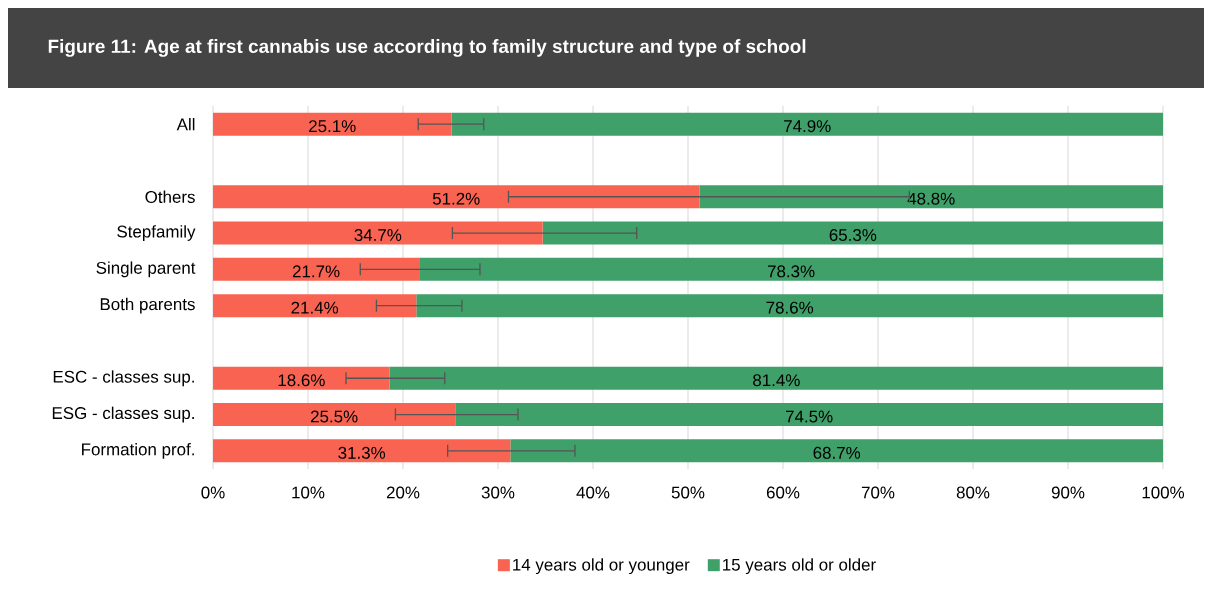 The image size is (1210, 603). I want to click on data-label: 65.3%, so click(853, 235).